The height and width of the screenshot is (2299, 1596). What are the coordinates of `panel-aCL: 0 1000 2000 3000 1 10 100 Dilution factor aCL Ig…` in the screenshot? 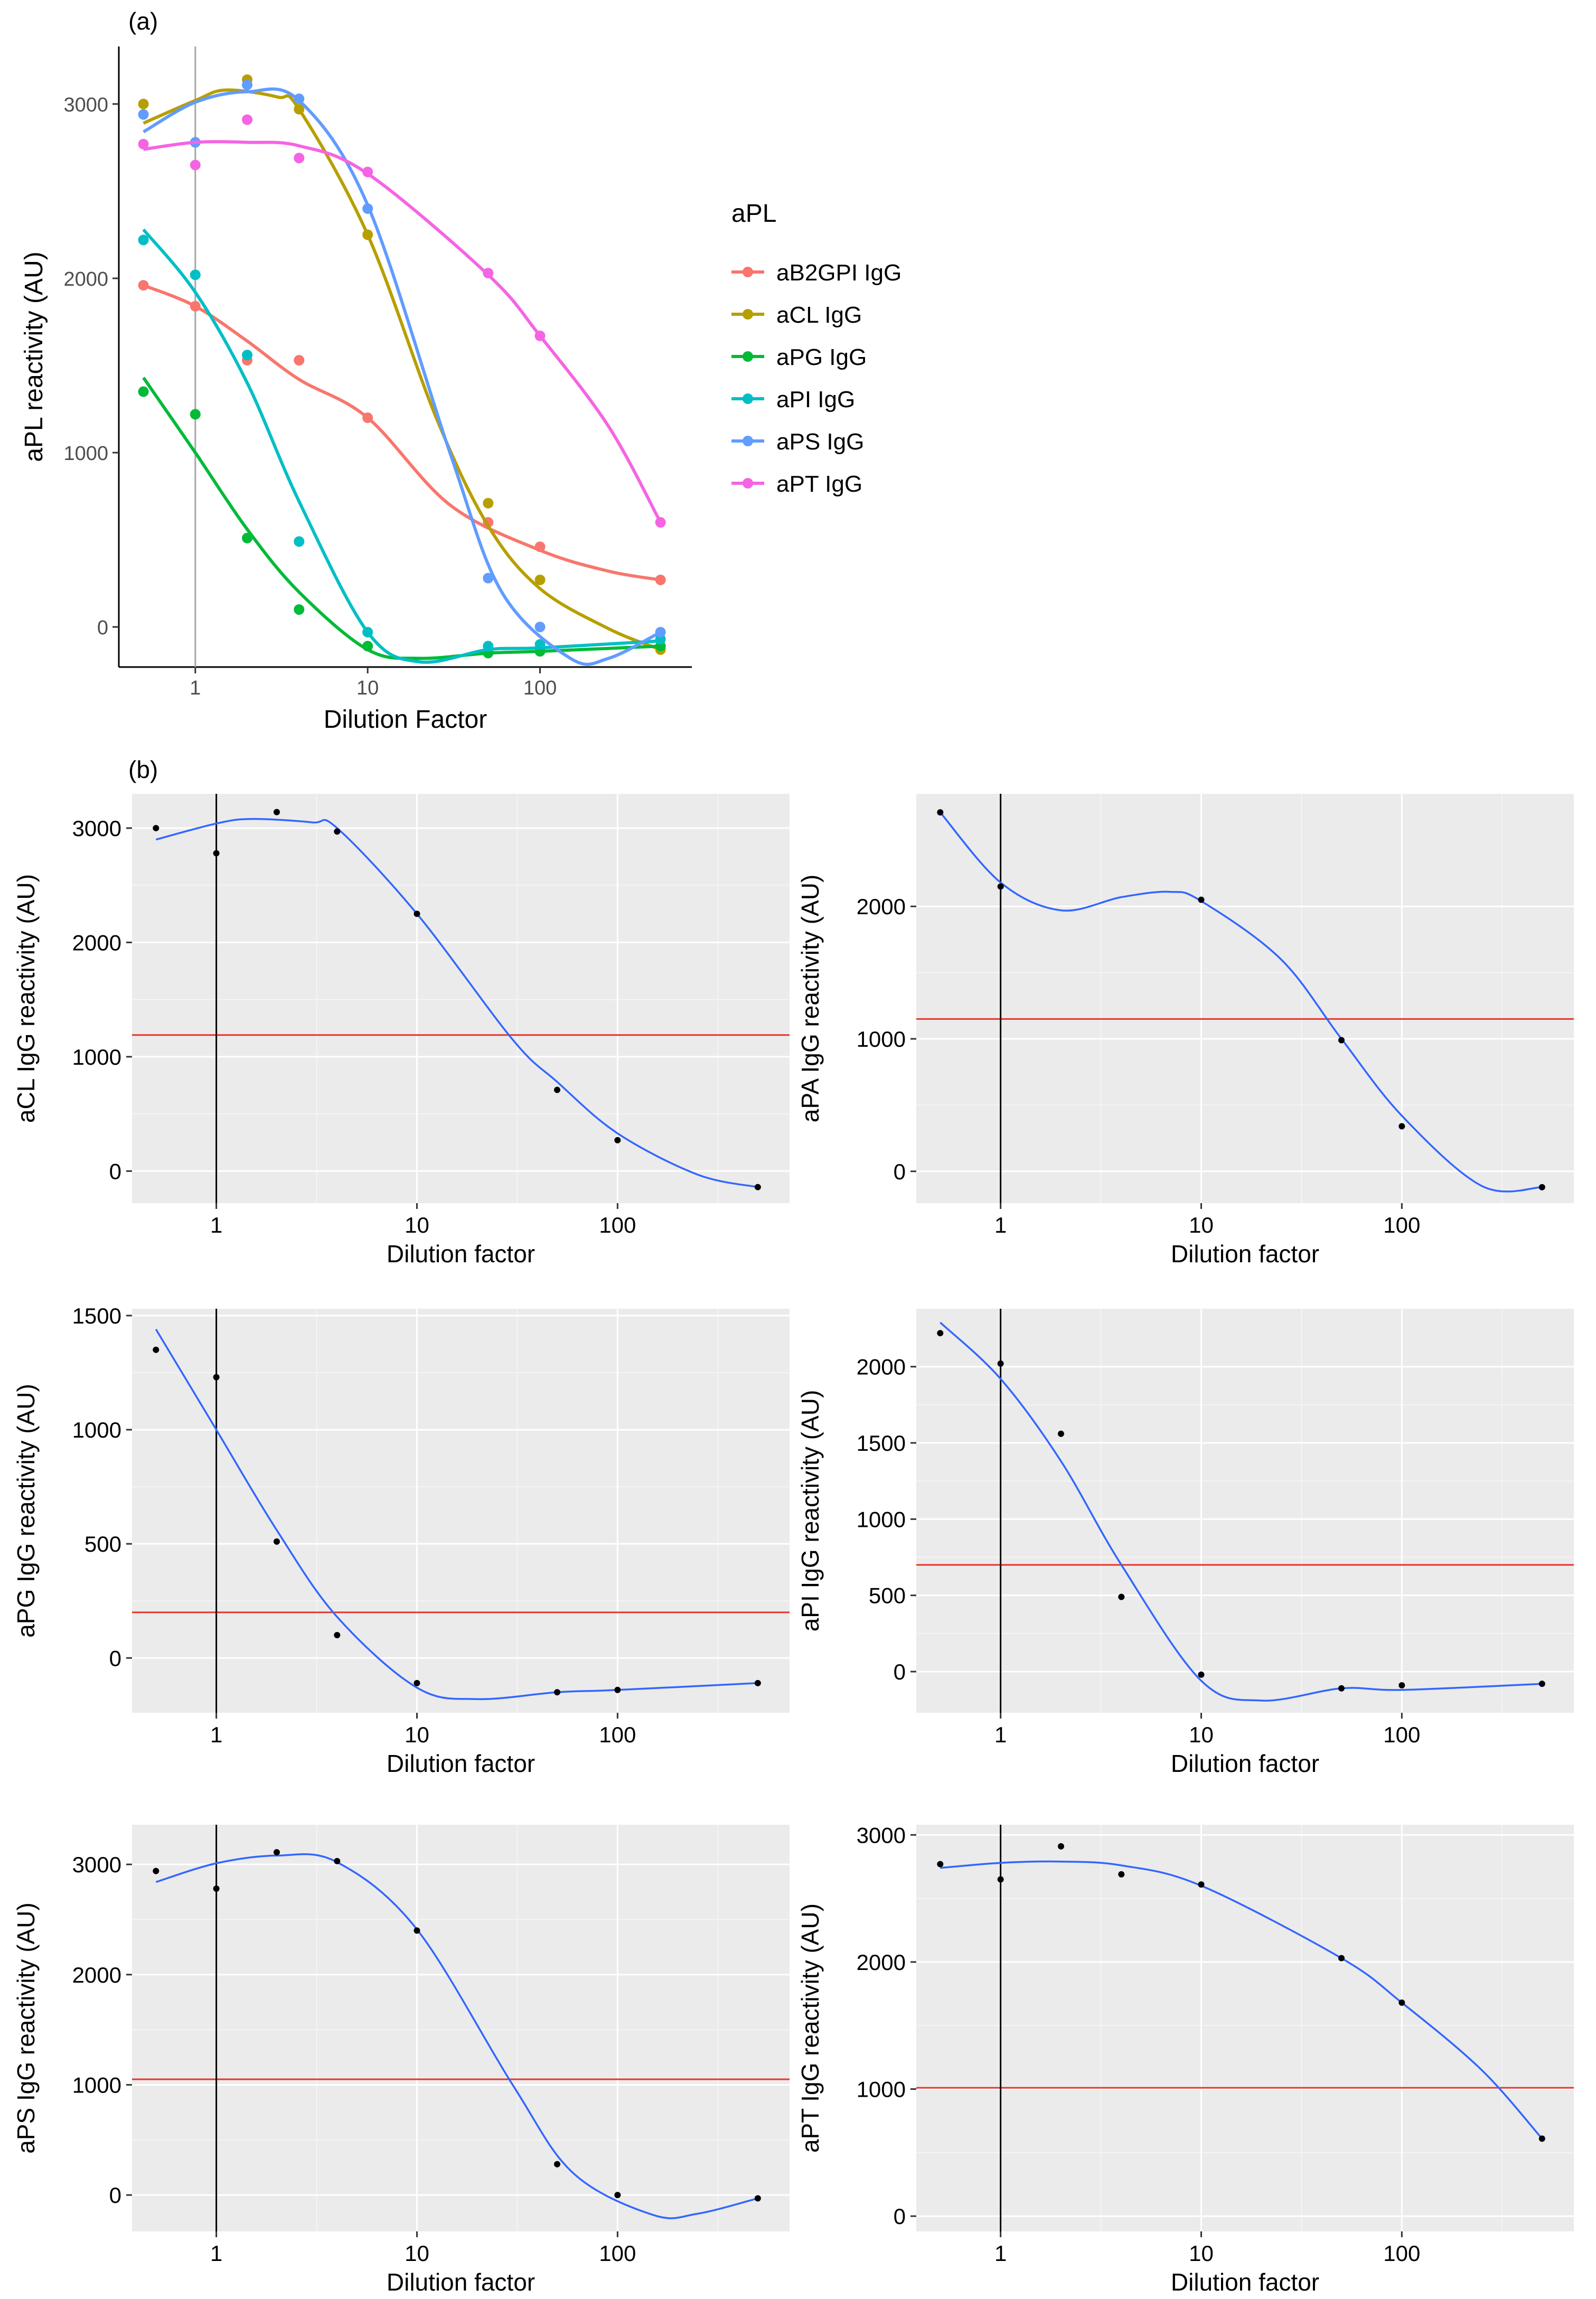 It's located at (401, 1031).